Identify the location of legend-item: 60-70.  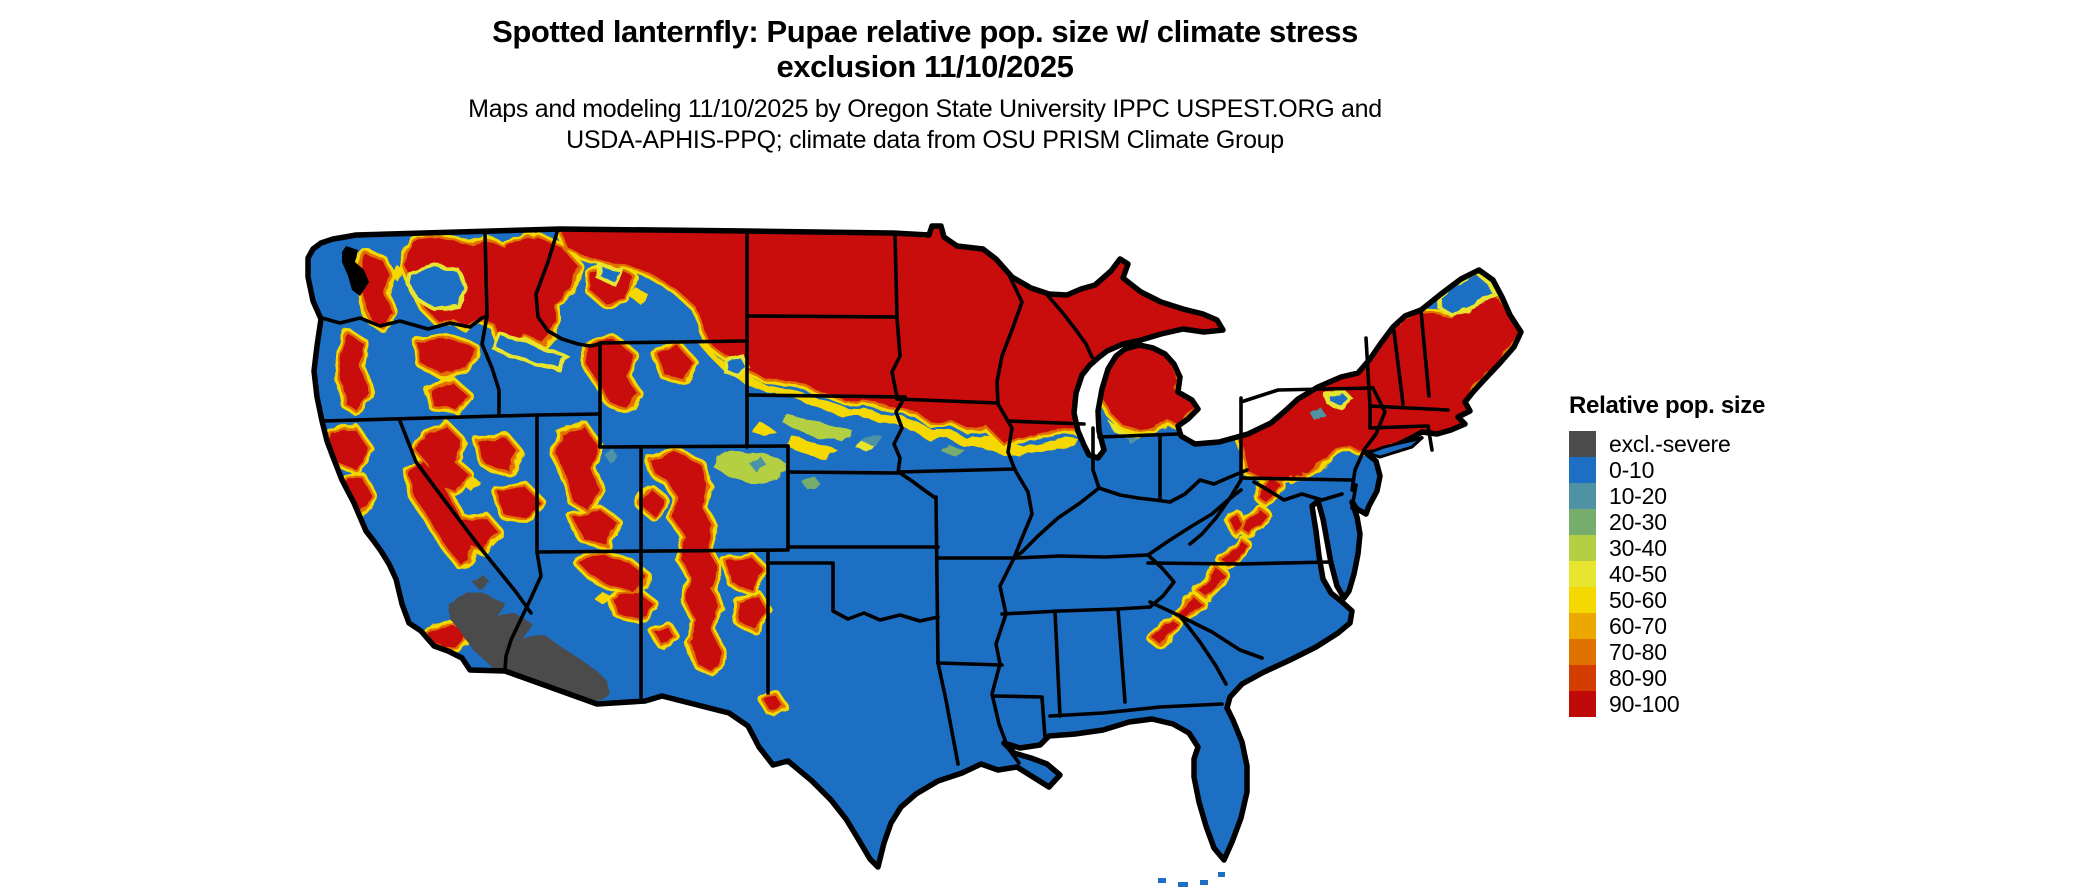
(1667, 626).